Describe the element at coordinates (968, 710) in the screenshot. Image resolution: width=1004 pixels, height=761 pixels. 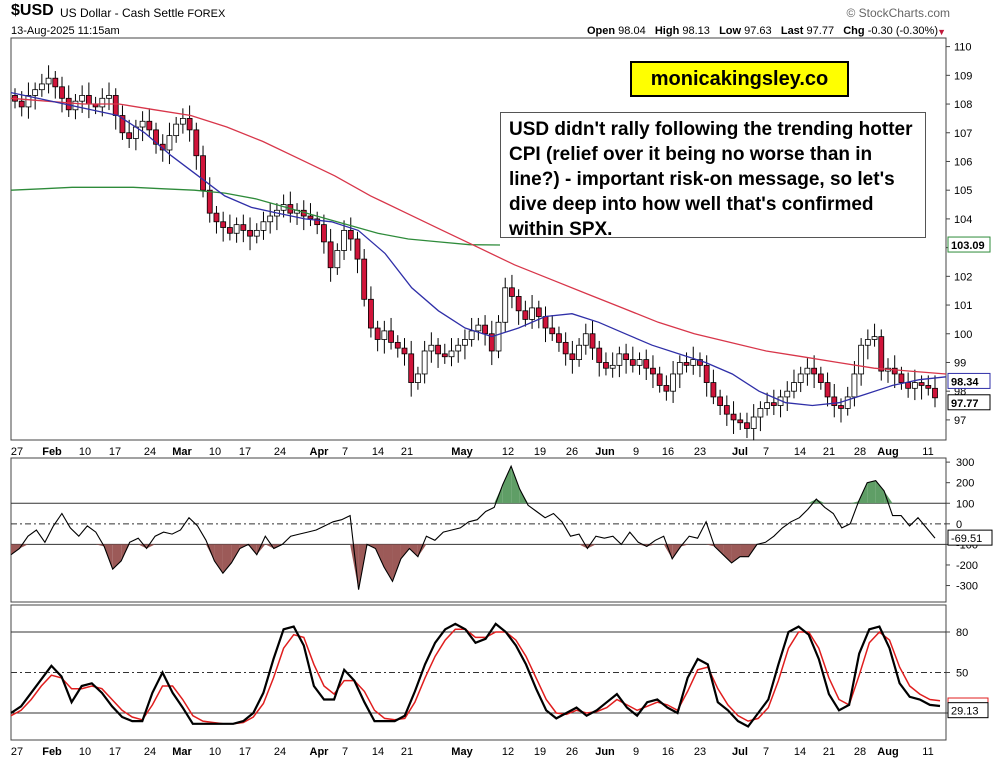
I see `stoch-value-tag: 29.13` at that location.